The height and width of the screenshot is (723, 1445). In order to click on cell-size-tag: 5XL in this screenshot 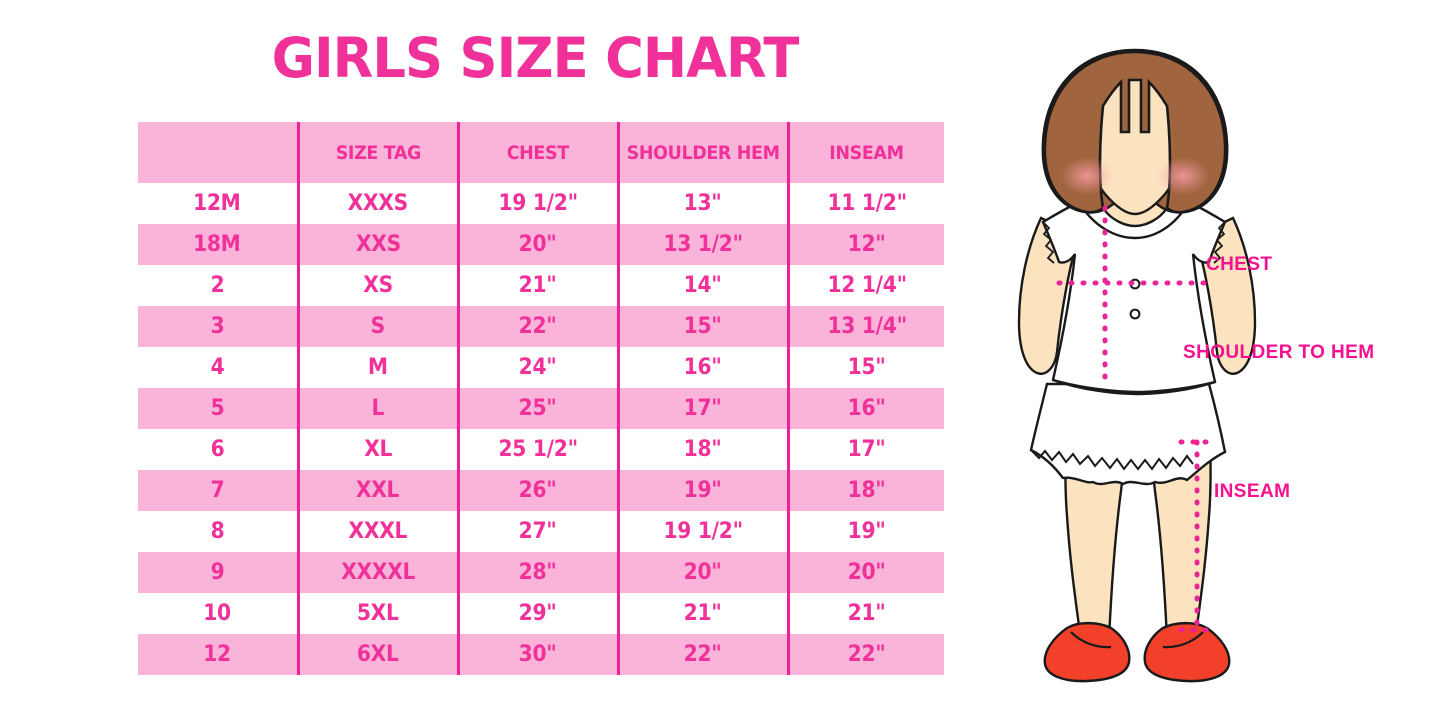, I will do `click(379, 613)`.